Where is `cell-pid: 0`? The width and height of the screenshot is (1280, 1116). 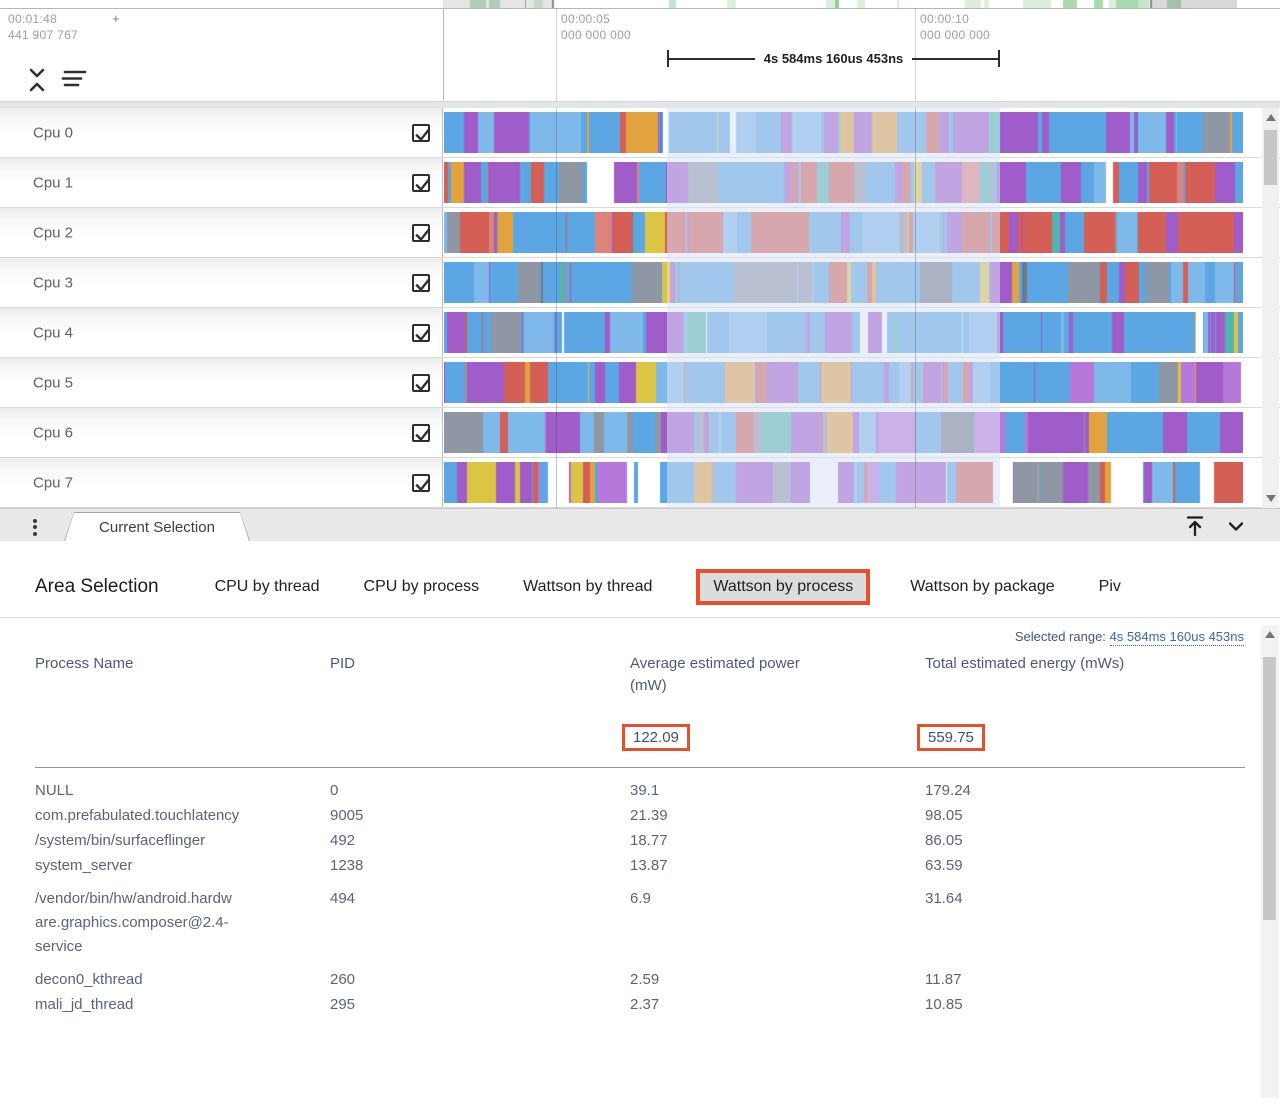 cell-pid: 0 is located at coordinates (334, 790).